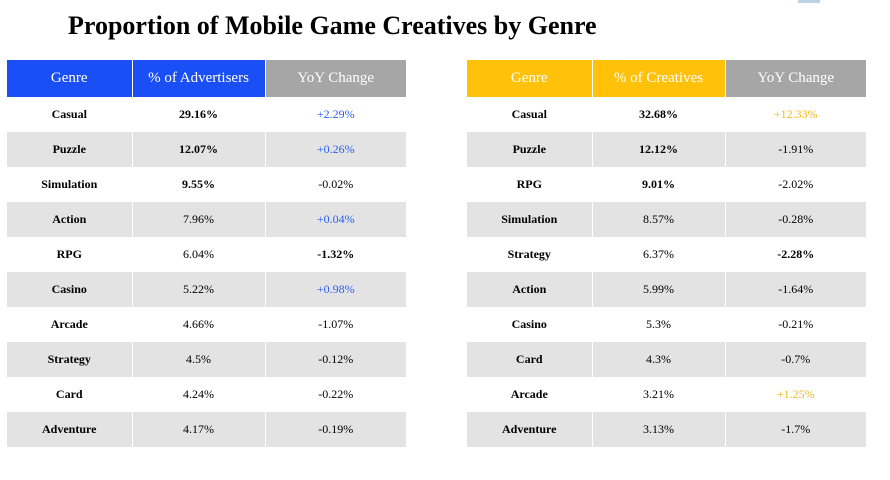 The image size is (890, 480). I want to click on corner-mark, so click(809, 1).